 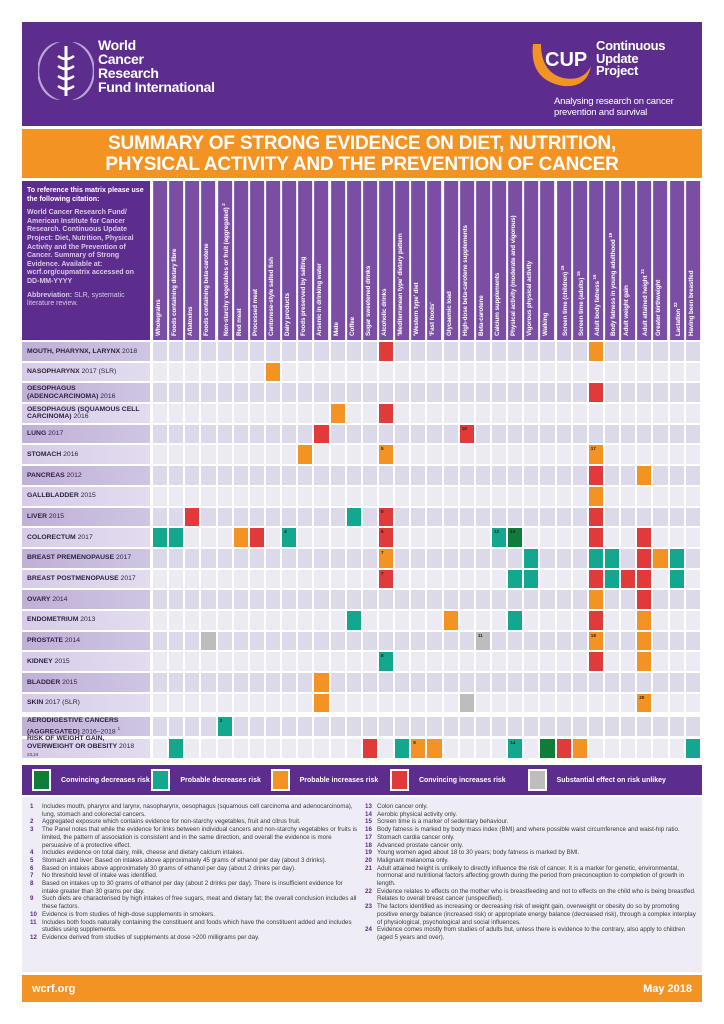 What do you see at coordinates (52, 455) in the screenshot?
I see `row-label-text: STOMACH 2016` at bounding box center [52, 455].